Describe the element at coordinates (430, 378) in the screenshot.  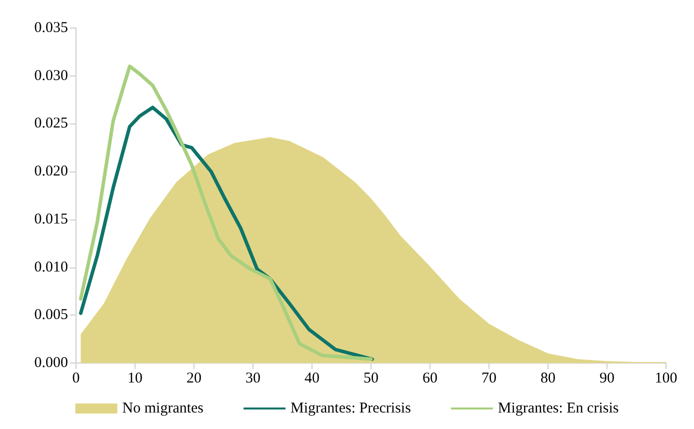
I see `x-tick-label: 60` at that location.